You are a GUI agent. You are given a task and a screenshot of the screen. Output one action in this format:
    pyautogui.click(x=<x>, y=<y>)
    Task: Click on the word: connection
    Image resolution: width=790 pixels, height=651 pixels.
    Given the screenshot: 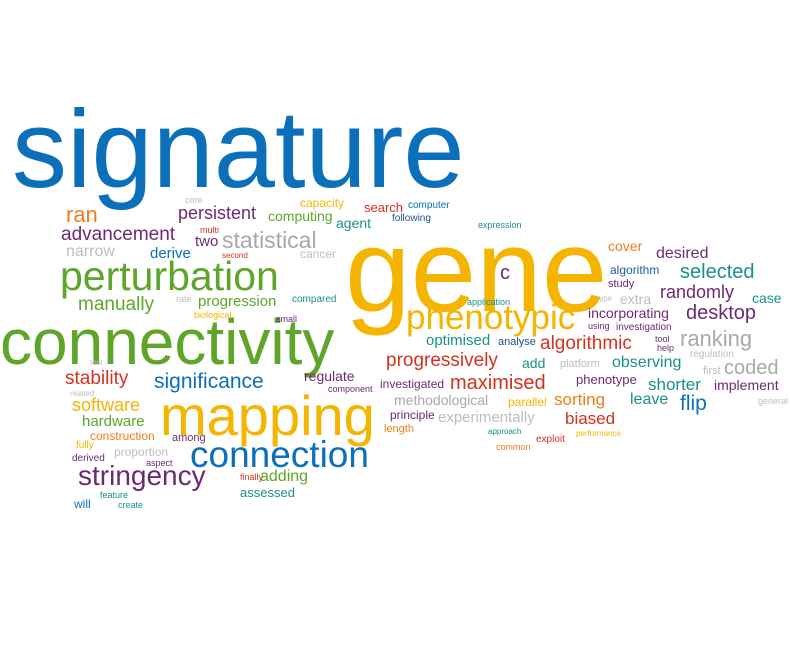 What is the action you would take?
    pyautogui.click(x=279, y=454)
    